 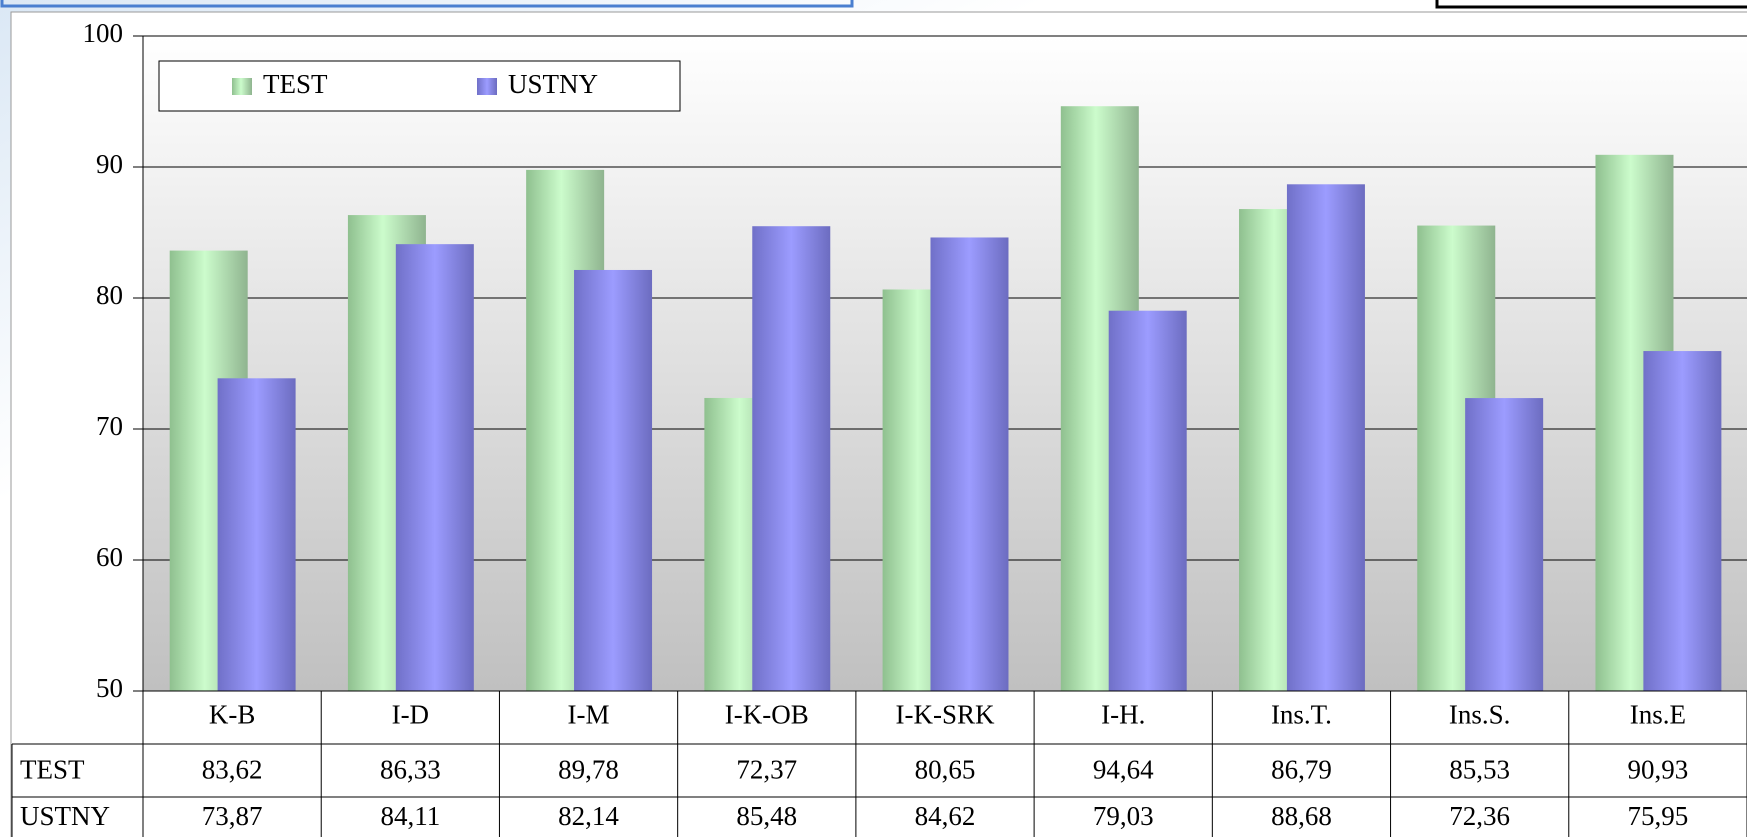 What do you see at coordinates (766, 816) in the screenshot?
I see `table-cell: 85,48` at bounding box center [766, 816].